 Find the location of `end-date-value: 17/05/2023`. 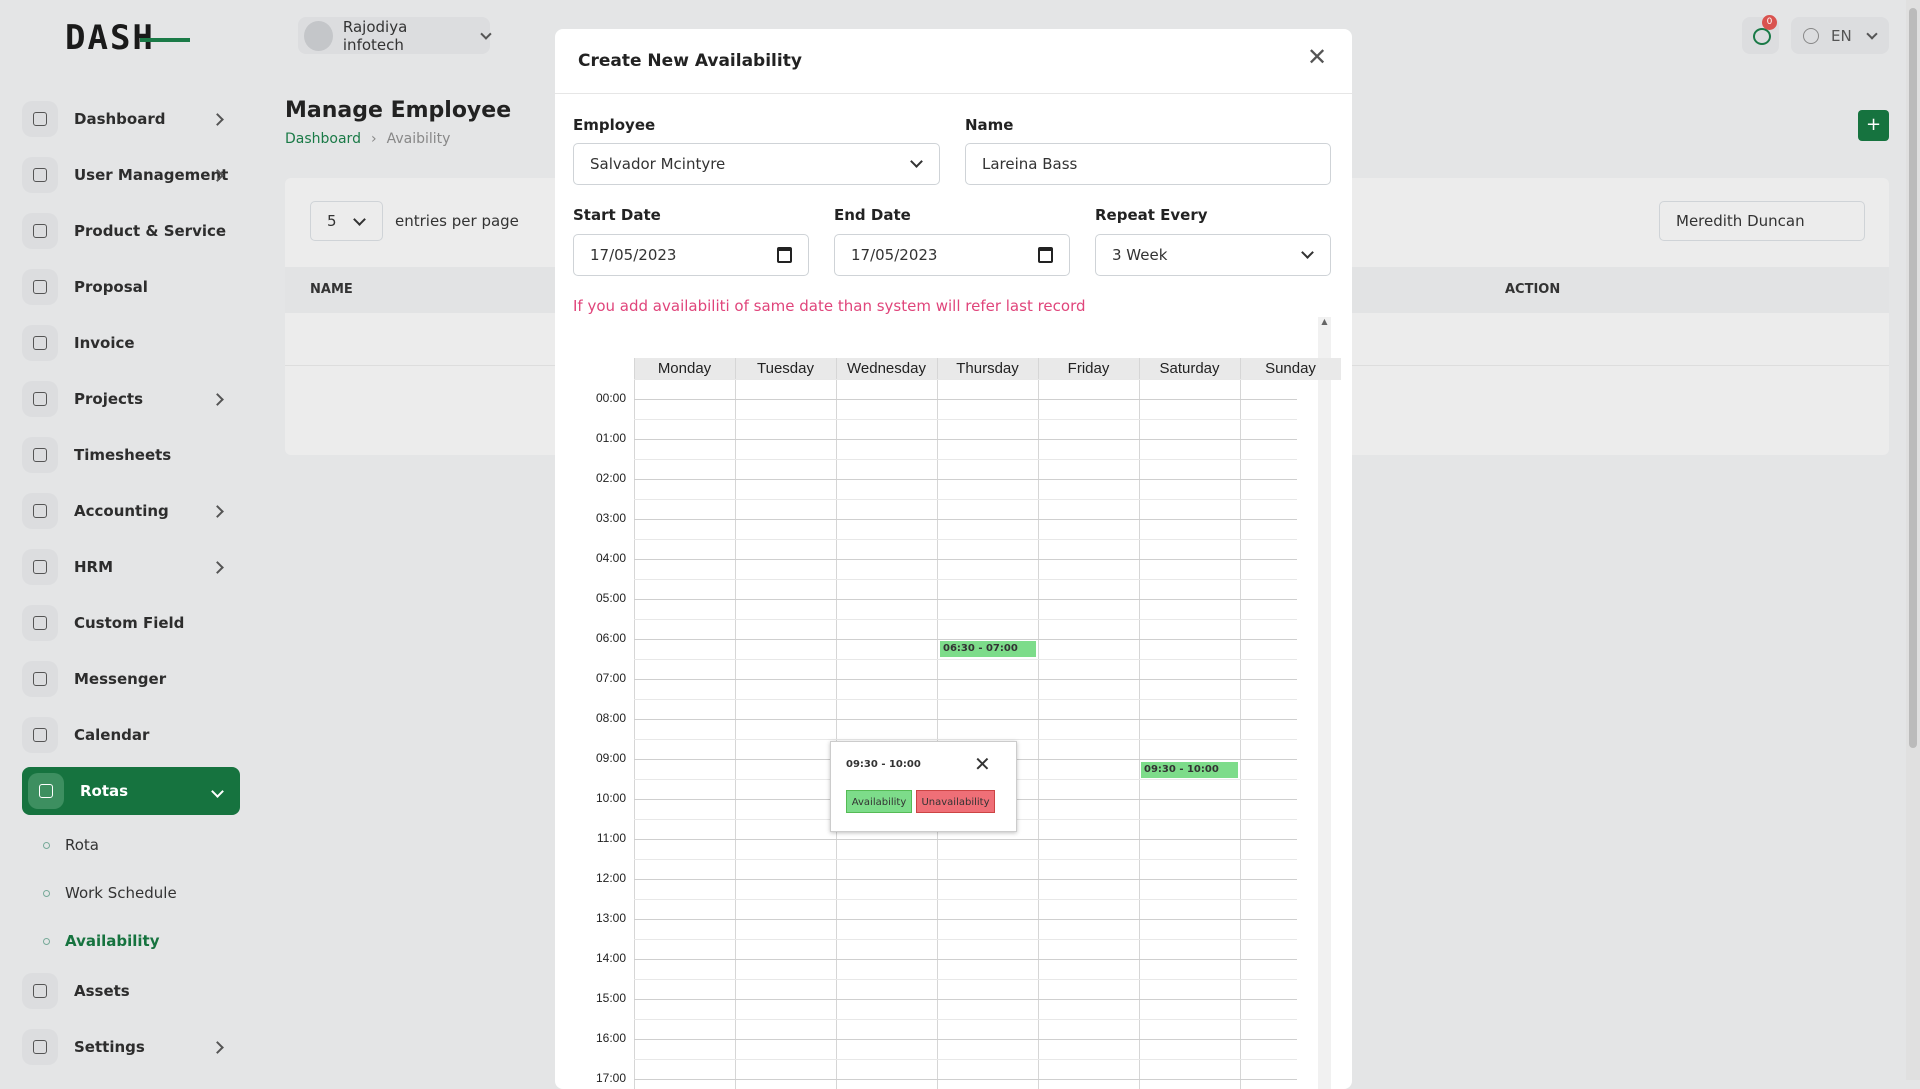

end-date-value: 17/05/2023 is located at coordinates (894, 255).